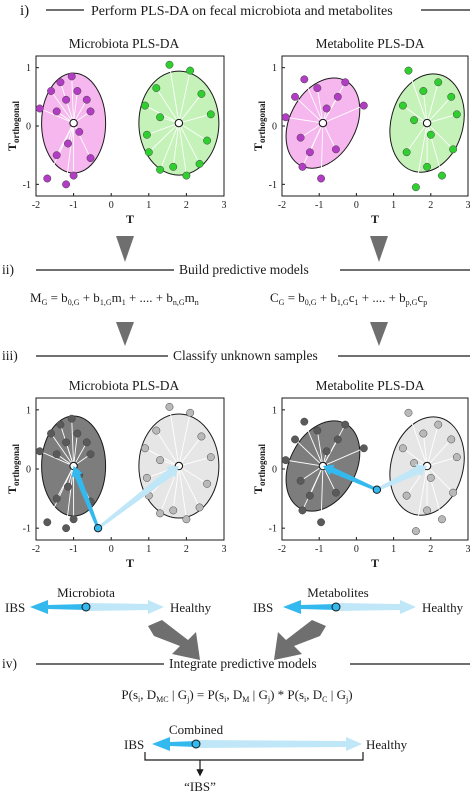 The image size is (474, 797). Describe the element at coordinates (10, 355) in the screenshot. I see `section-3-numeral: iii)` at that location.